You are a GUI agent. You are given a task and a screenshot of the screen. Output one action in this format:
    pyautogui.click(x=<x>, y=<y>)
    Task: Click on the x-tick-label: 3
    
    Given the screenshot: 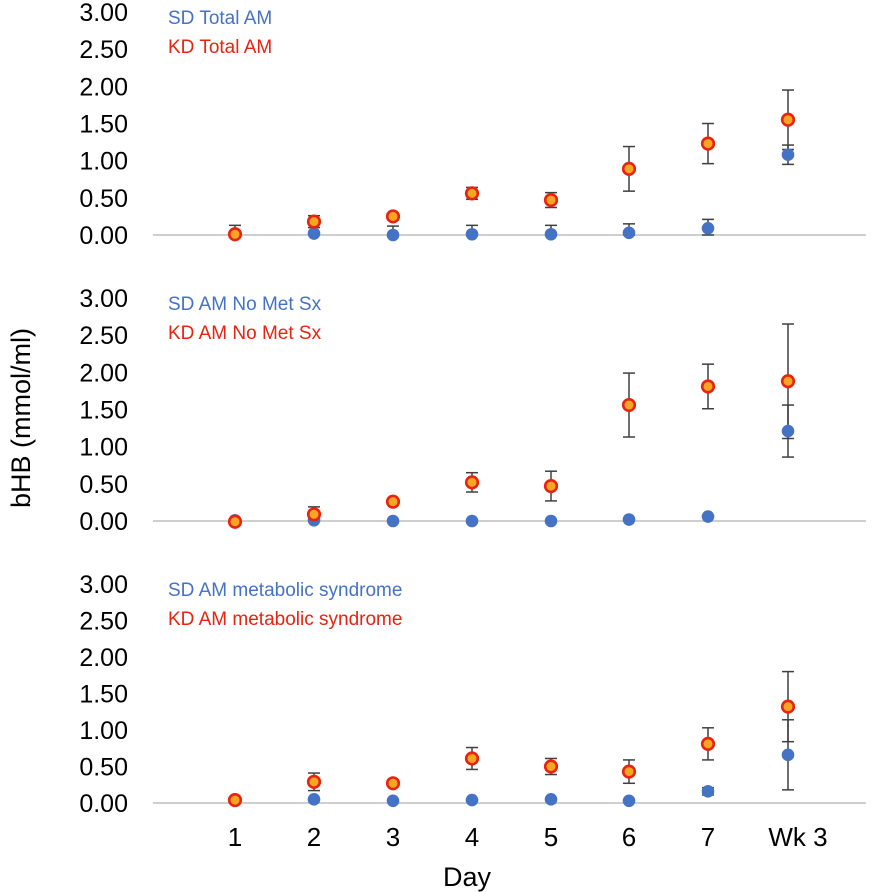 What is the action you would take?
    pyautogui.click(x=393, y=837)
    